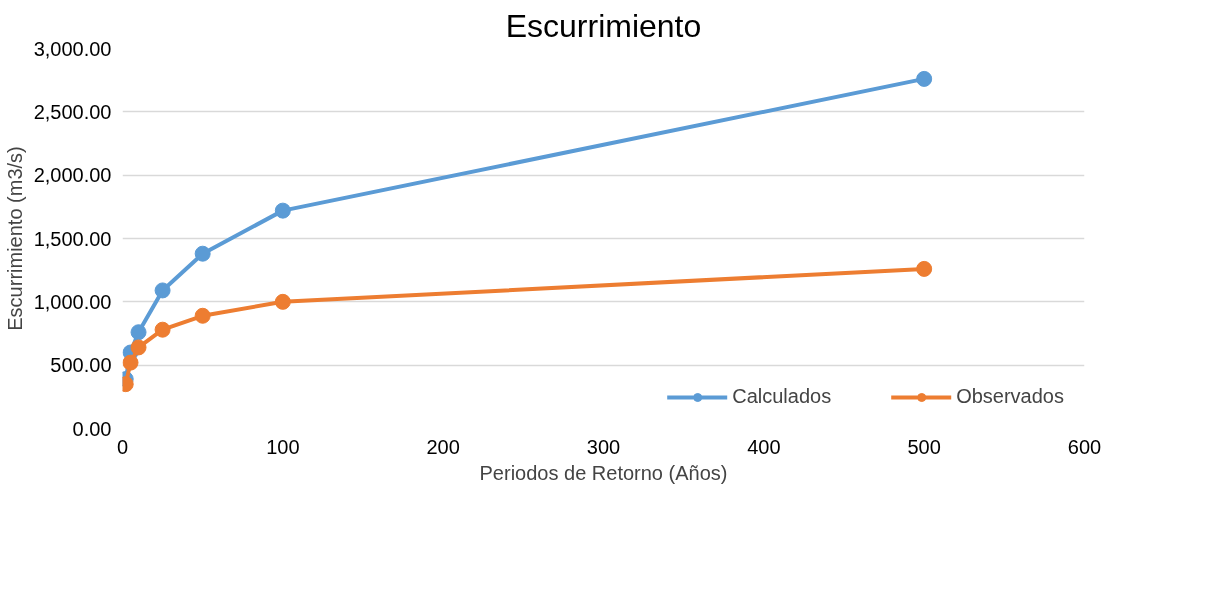  Describe the element at coordinates (603, 25) in the screenshot. I see `chart-title: Escurrimiento` at that location.